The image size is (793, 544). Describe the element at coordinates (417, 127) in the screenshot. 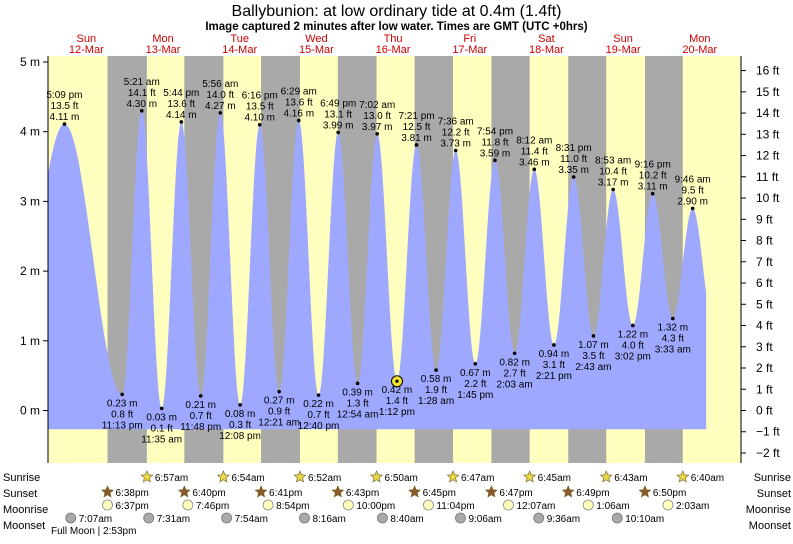

I see `high-tide-ft: 12.5 ft` at that location.